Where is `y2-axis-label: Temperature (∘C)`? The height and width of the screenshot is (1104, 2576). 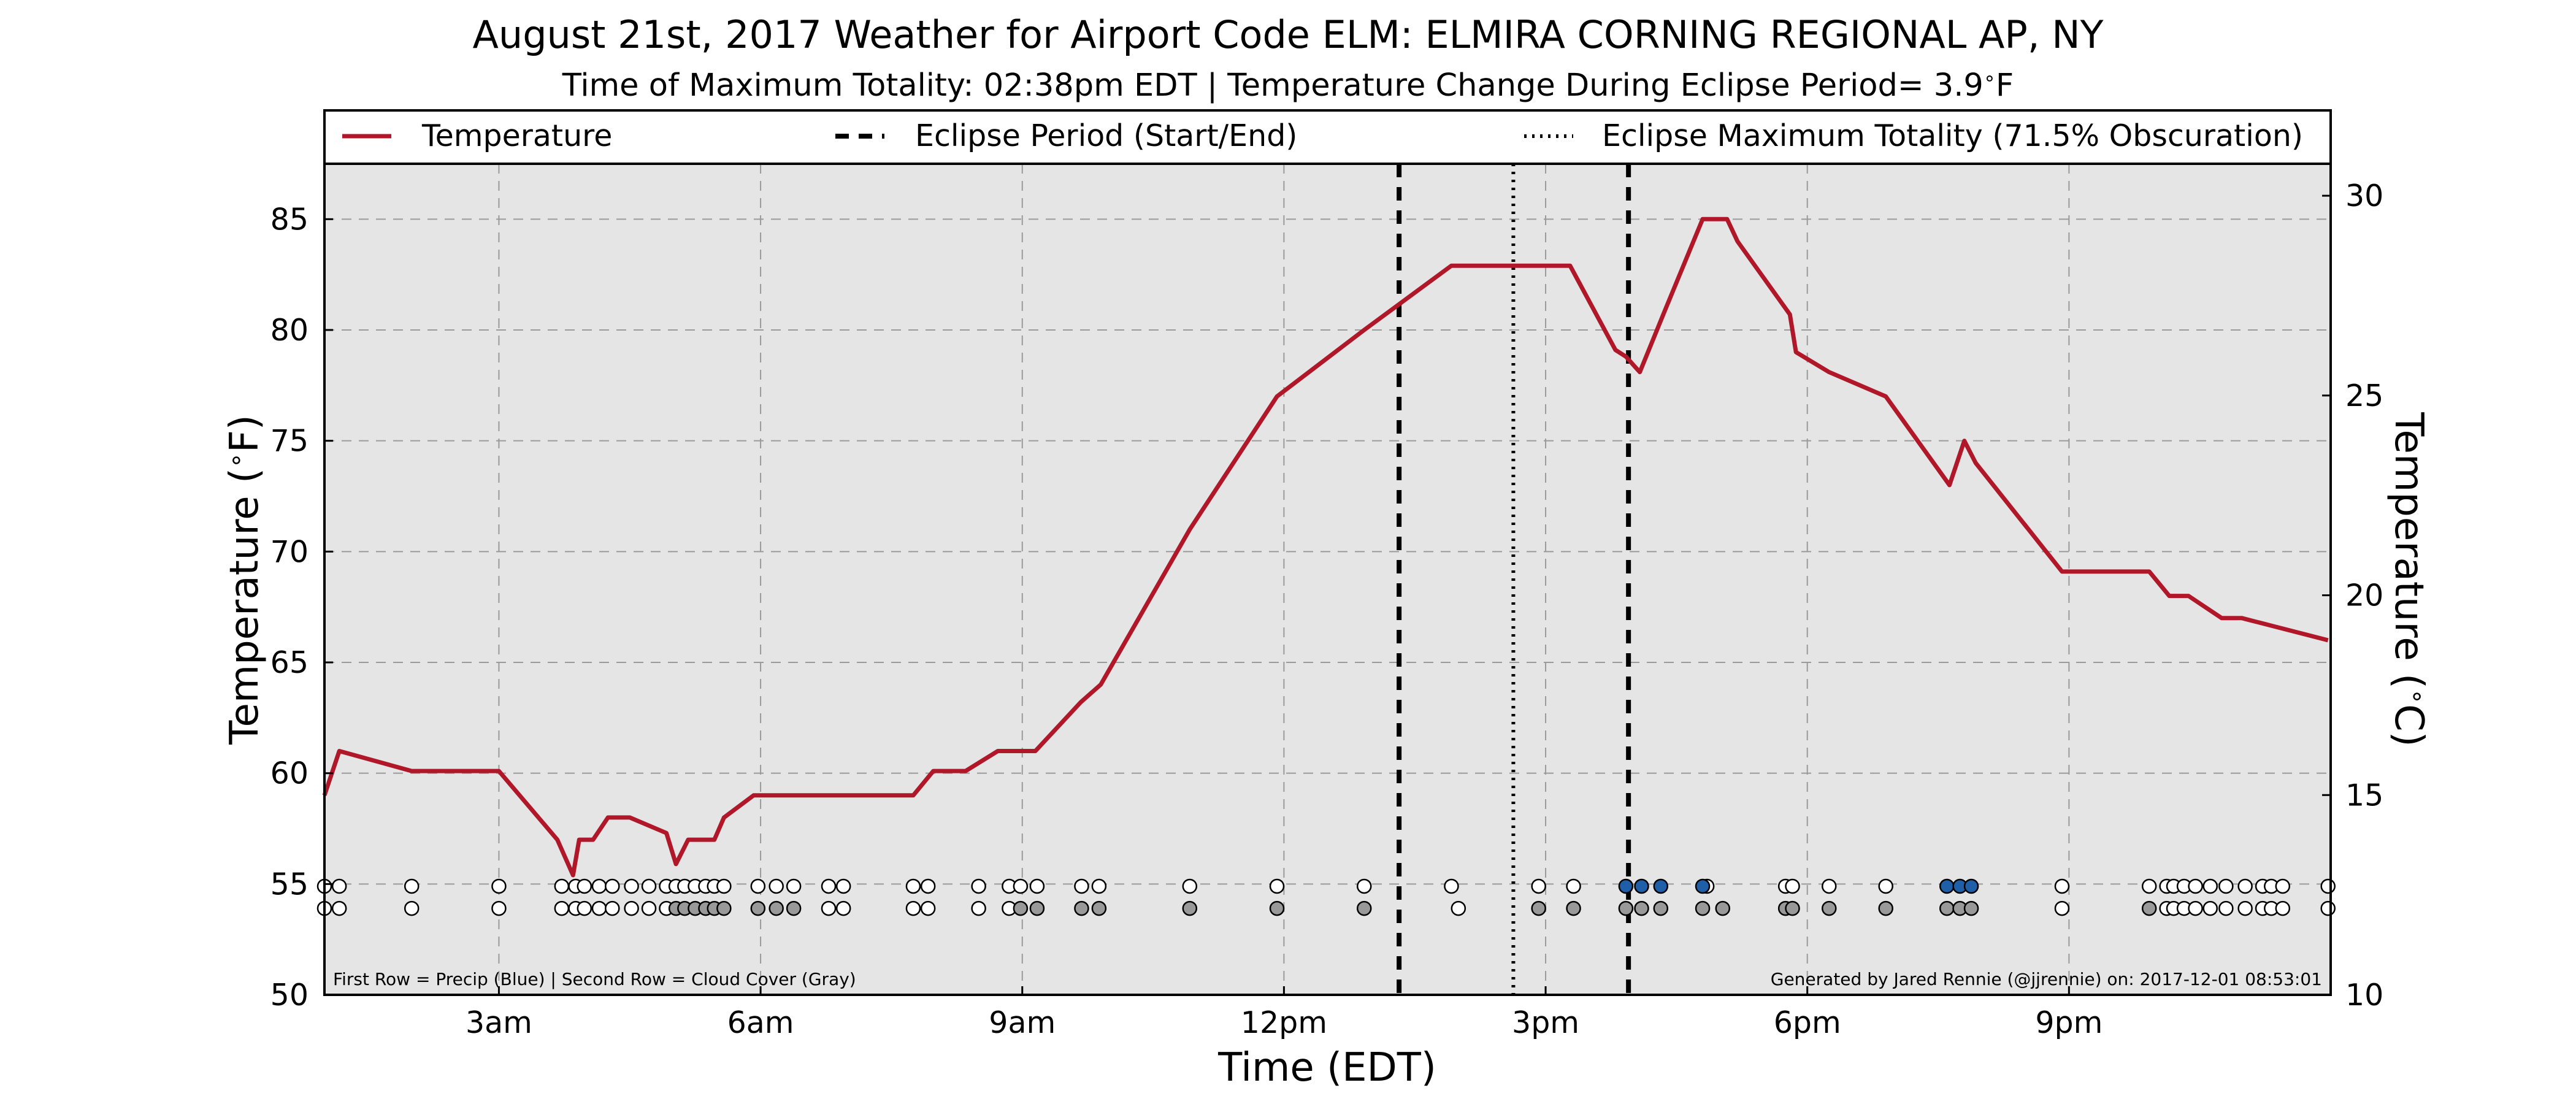 y2-axis-label: Temperature (∘C) is located at coordinates (2408, 579).